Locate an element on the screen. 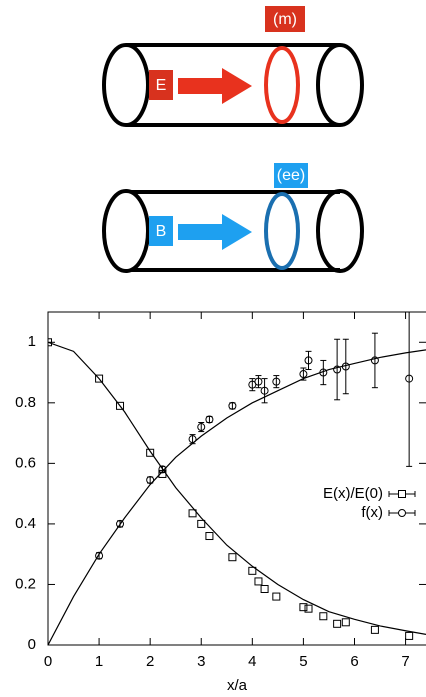 This screenshot has width=426, height=697. x-tick-label: 3 is located at coordinates (201, 661).